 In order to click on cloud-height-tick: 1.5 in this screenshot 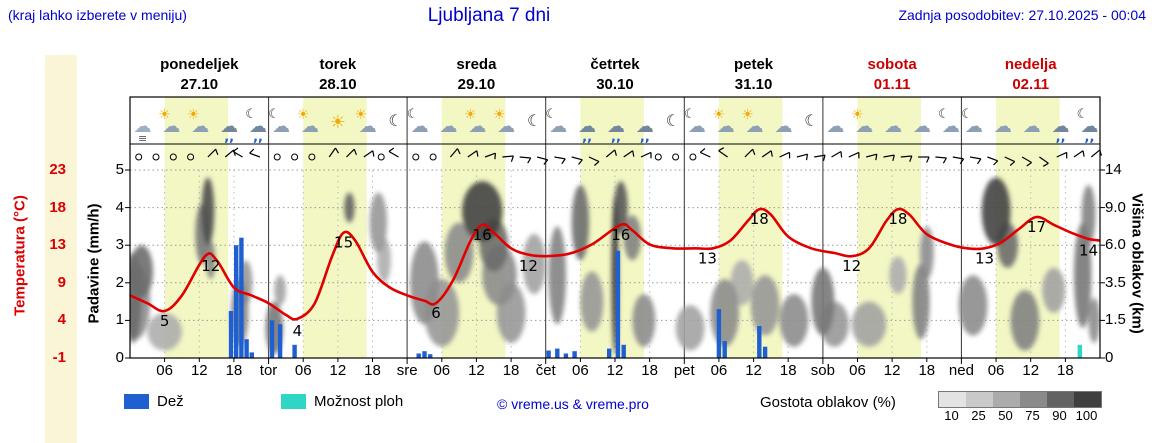, I will do `click(1115, 320)`.